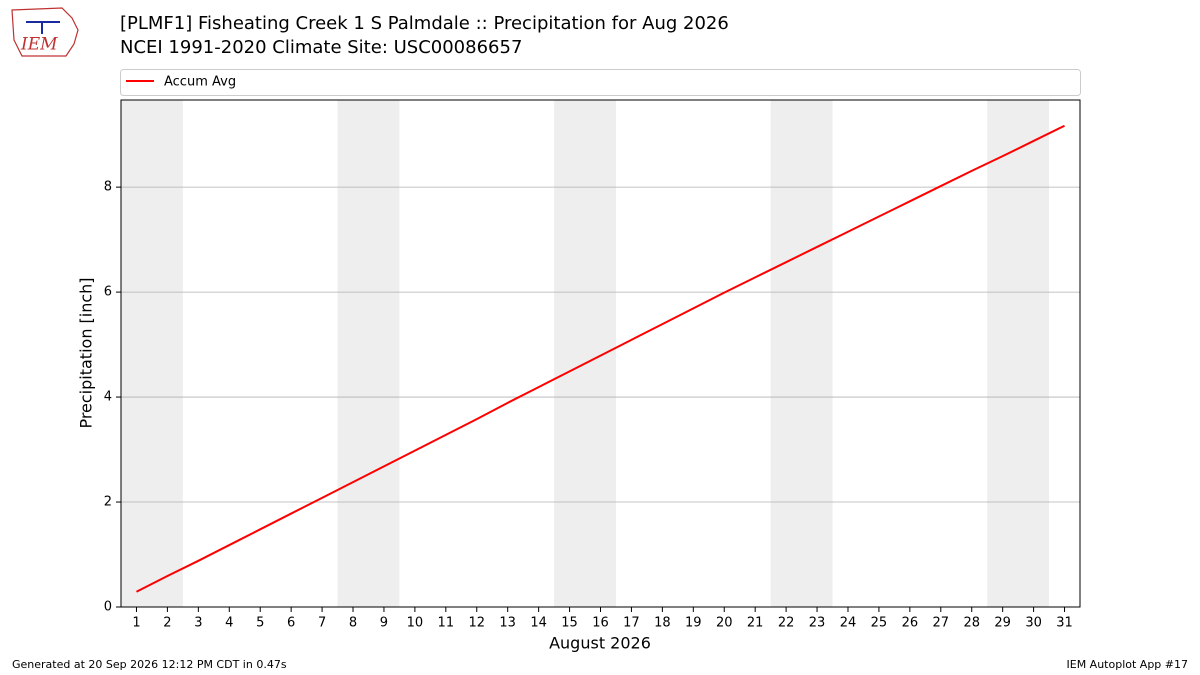 The width and height of the screenshot is (1200, 675). Describe the element at coordinates (879, 623) in the screenshot. I see `x-tick-label: 25` at that location.